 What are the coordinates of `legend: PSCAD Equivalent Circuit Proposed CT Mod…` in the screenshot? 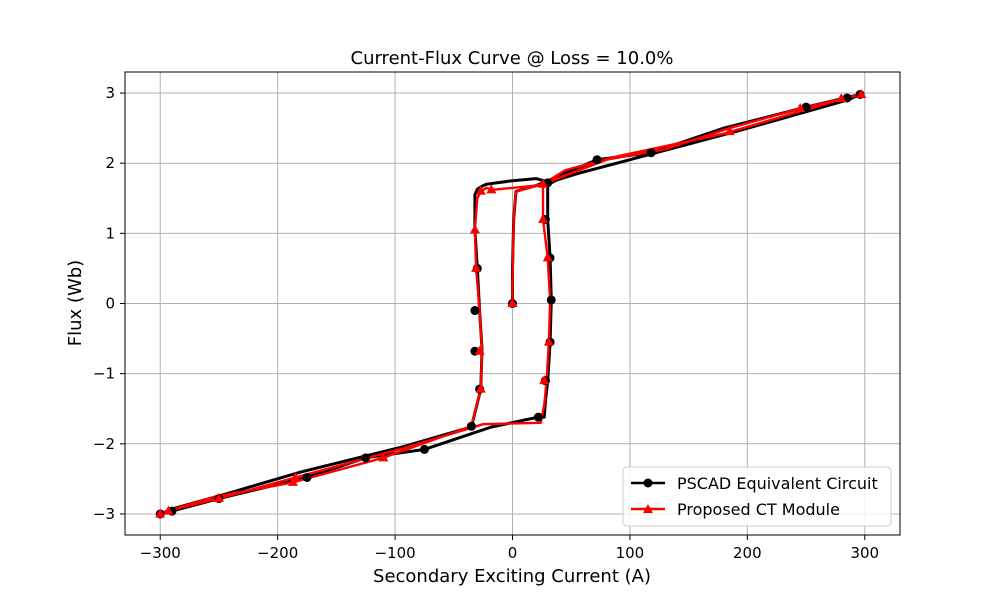 It's located at (757, 496).